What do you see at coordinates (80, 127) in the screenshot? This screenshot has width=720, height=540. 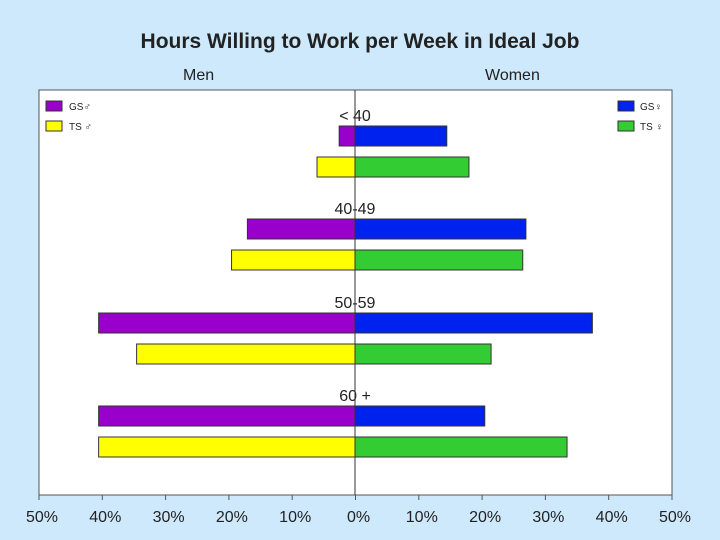 I see `legend-label-left: TS ♂` at bounding box center [80, 127].